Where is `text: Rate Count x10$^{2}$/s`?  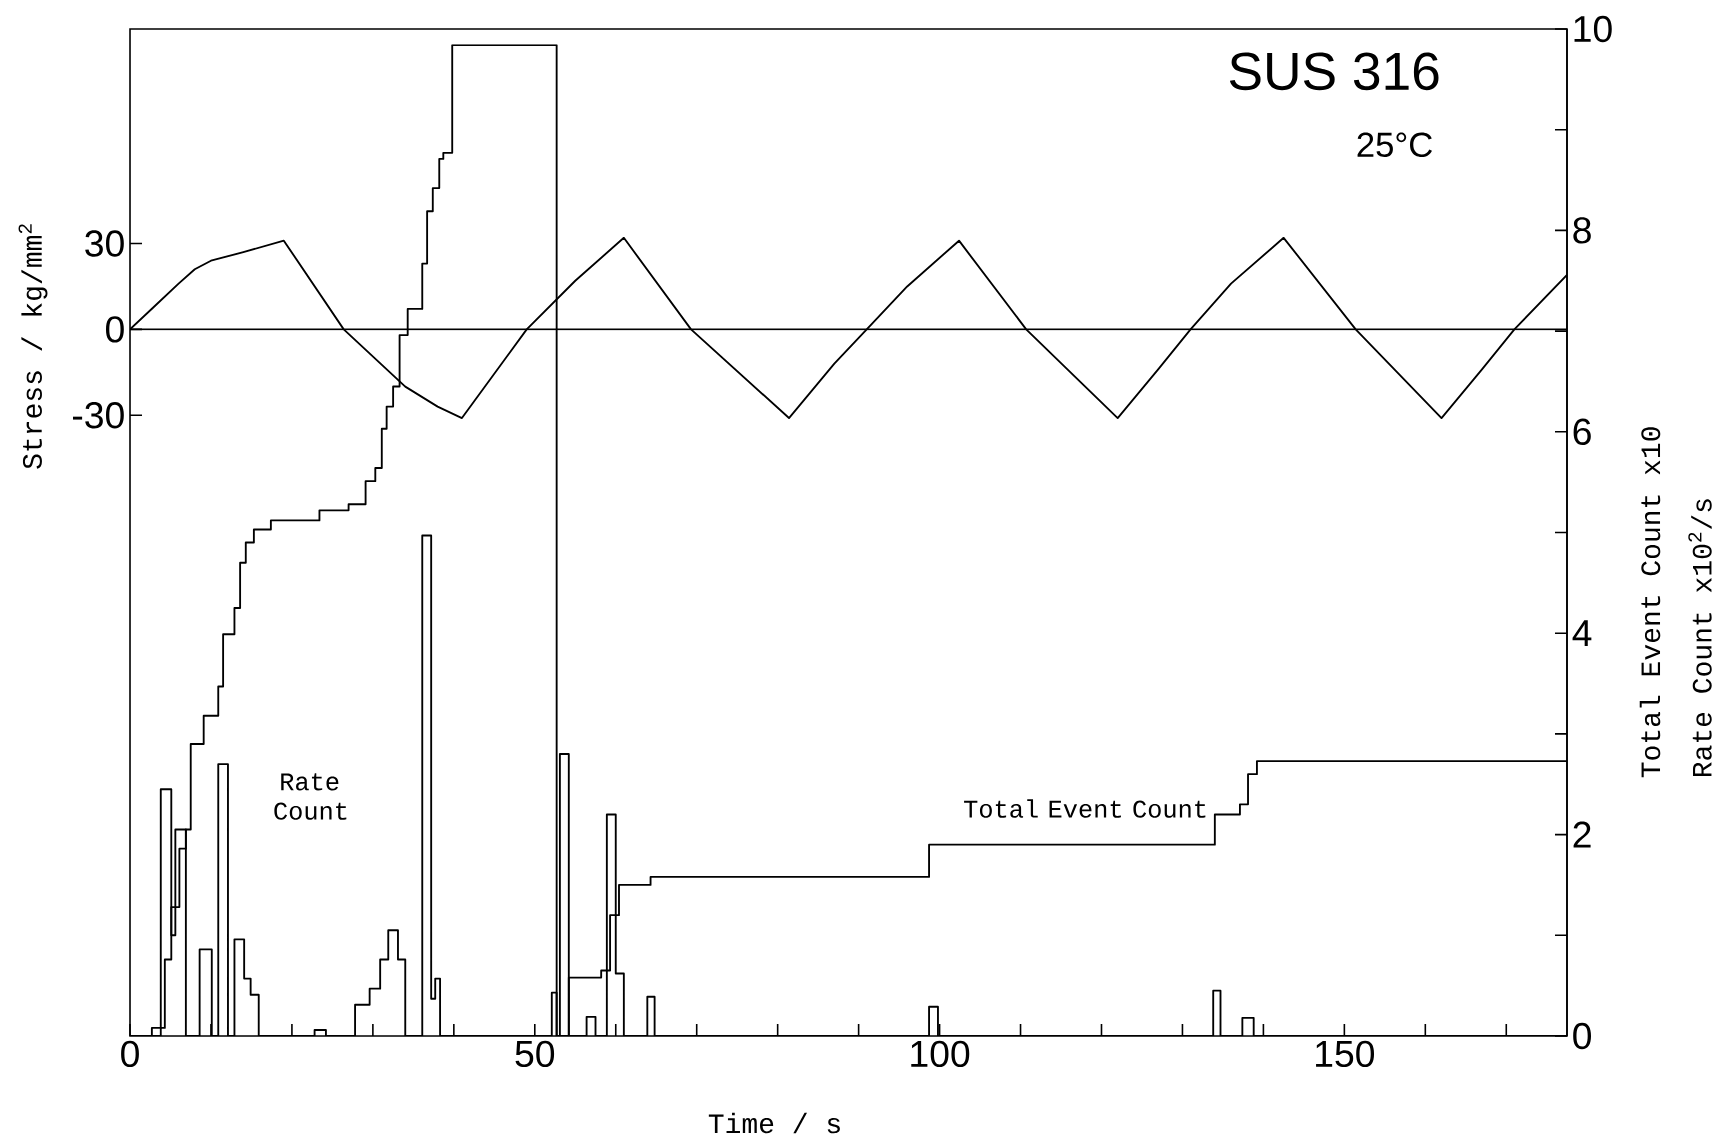 text: Rate Count x10$^{2}$/s is located at coordinates (1700, 638).